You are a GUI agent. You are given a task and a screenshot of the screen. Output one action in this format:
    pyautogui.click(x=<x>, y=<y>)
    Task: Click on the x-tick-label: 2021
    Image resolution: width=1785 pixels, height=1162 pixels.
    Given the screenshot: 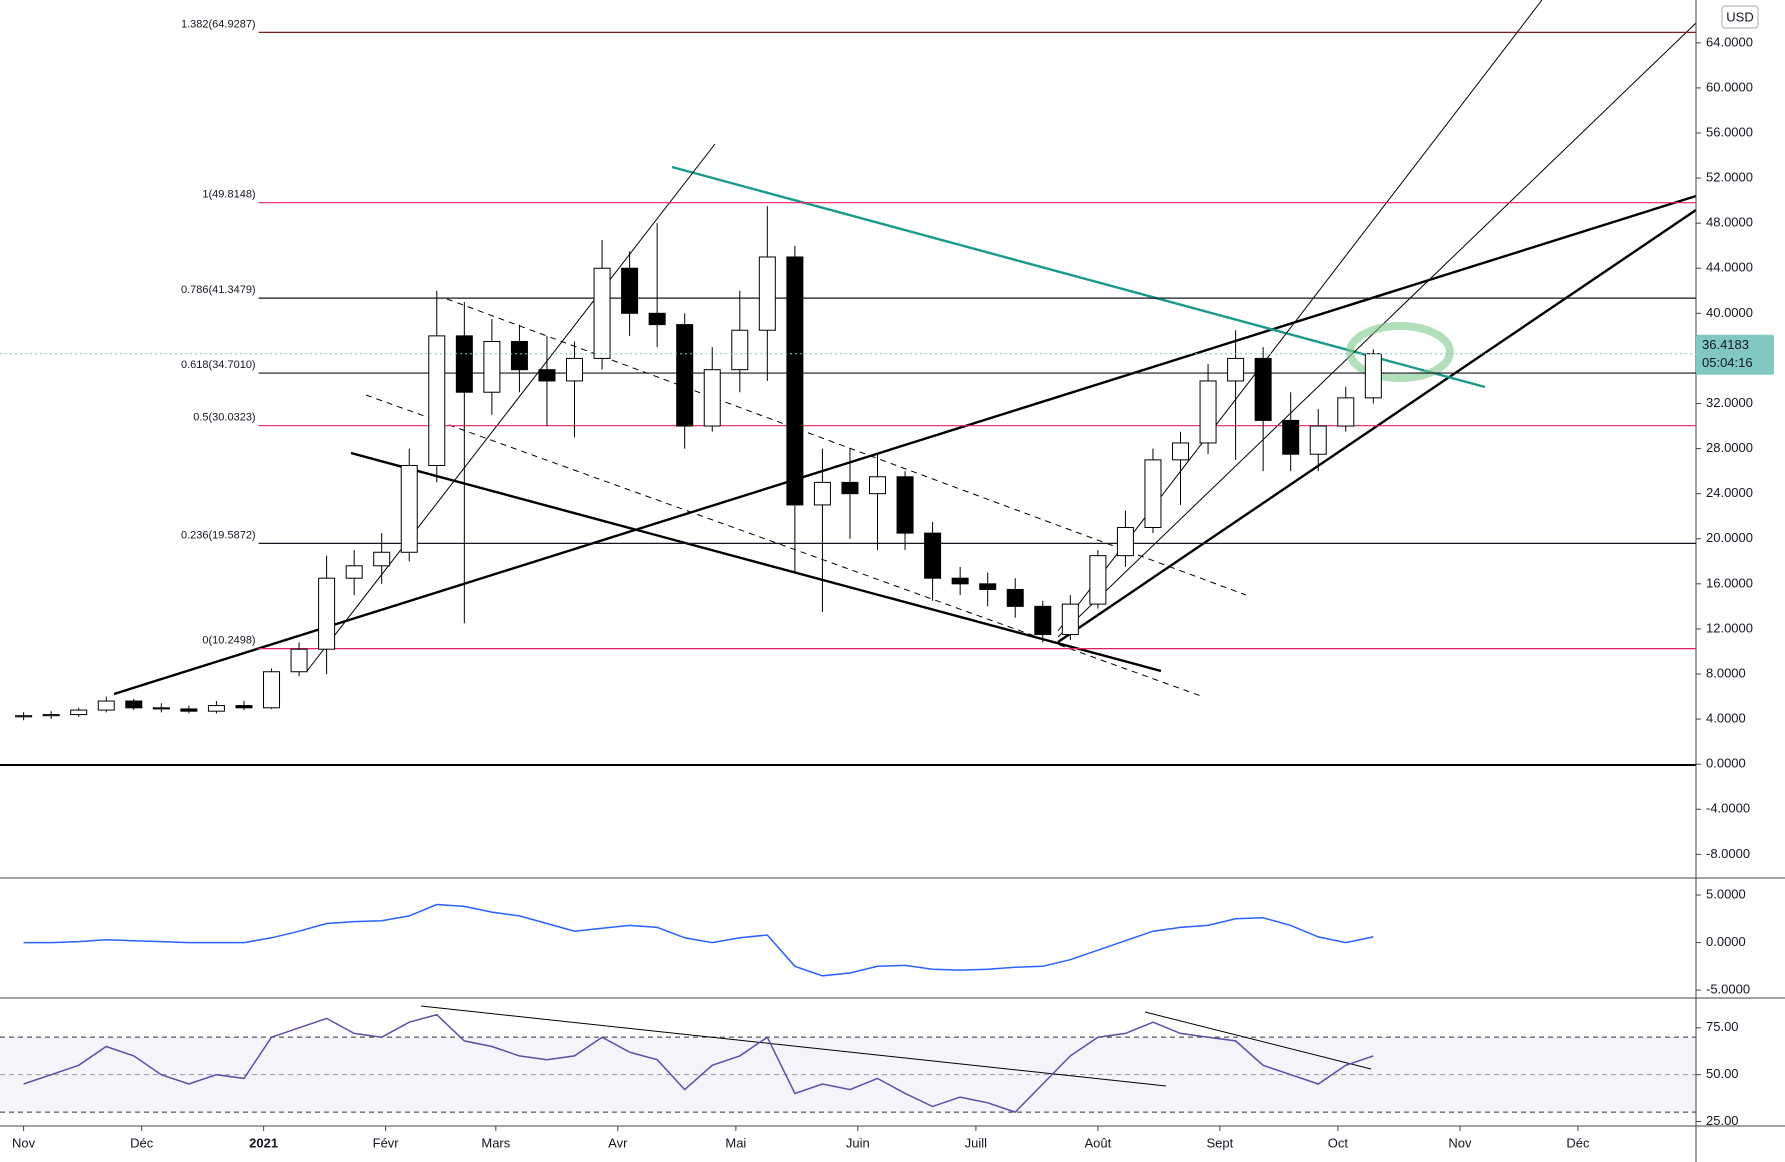 What is the action you would take?
    pyautogui.click(x=263, y=1142)
    